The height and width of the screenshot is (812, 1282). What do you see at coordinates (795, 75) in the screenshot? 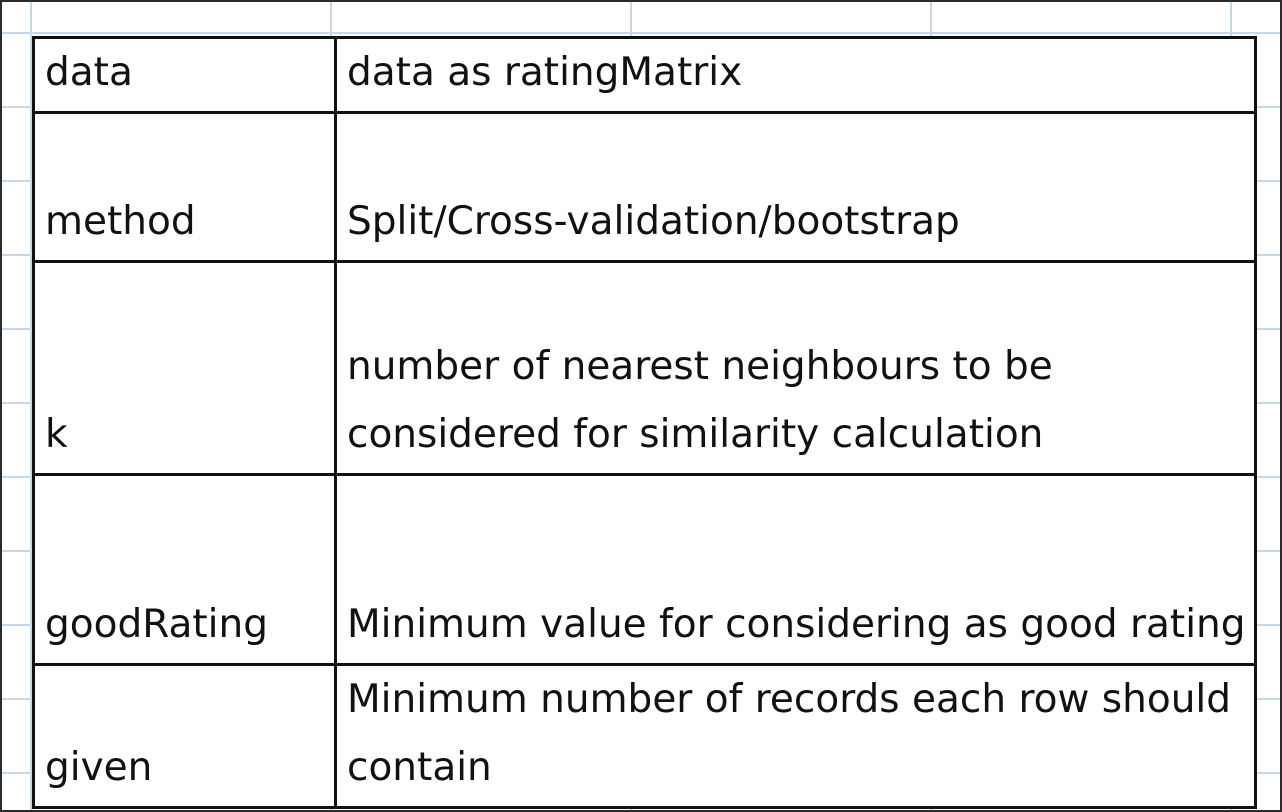
I see `param-description-cell: data as ratingMatrix` at bounding box center [795, 75].